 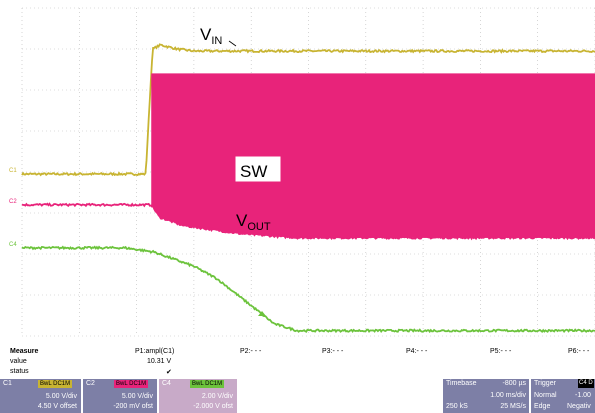 What do you see at coordinates (217, 396) in the screenshot?
I see `channel-c4-scale: 2.00 V/div` at bounding box center [217, 396].